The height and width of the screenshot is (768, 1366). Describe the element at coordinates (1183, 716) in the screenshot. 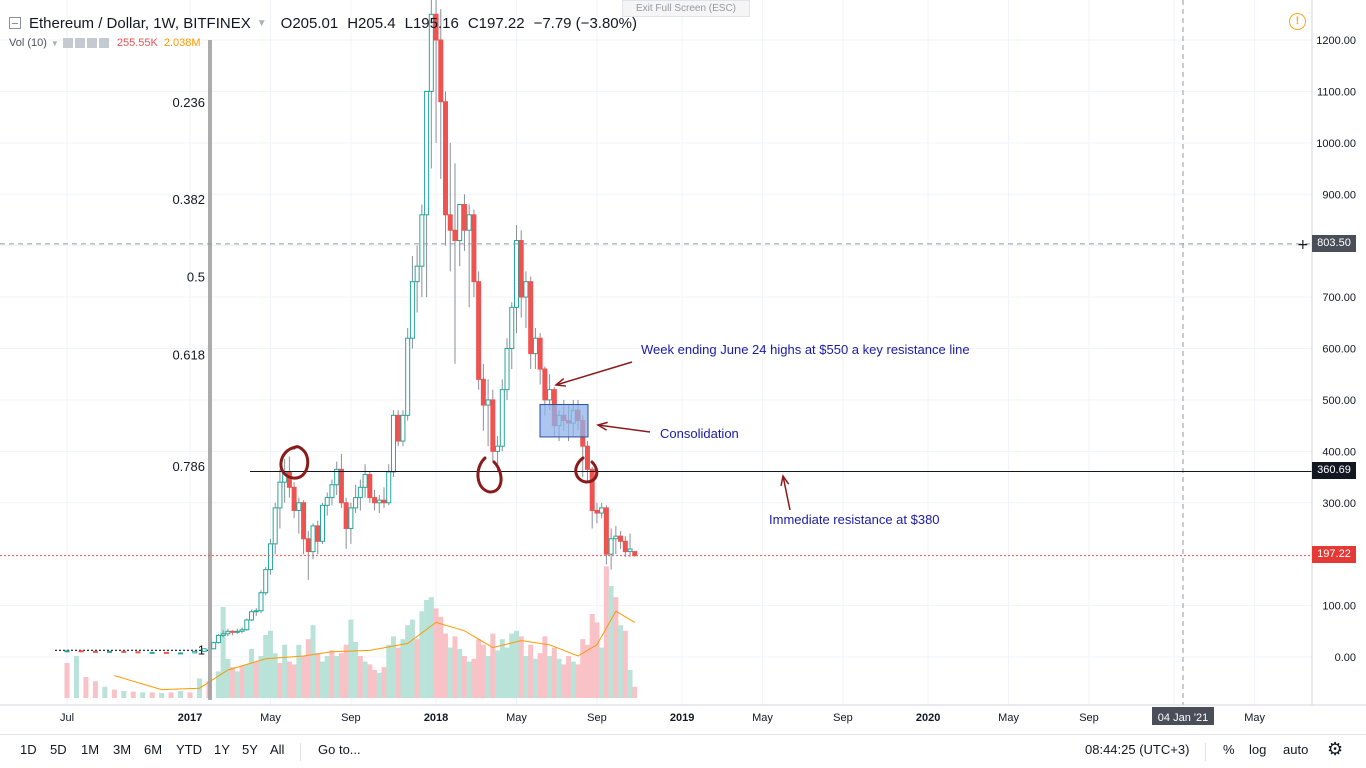

I see `crosshair-date-tag` at that location.